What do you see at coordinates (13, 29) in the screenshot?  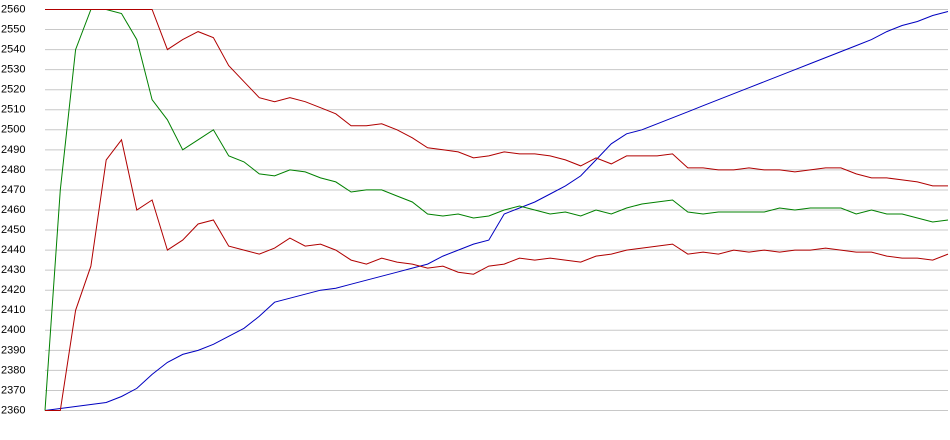 I see `y-tick-label: 2550` at bounding box center [13, 29].